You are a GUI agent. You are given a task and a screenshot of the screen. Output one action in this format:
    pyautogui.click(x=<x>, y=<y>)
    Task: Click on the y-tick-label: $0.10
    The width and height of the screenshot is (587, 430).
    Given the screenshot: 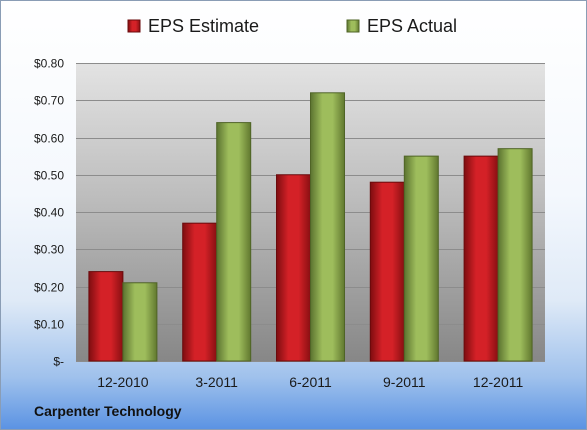 What is the action you would take?
    pyautogui.click(x=49, y=325)
    